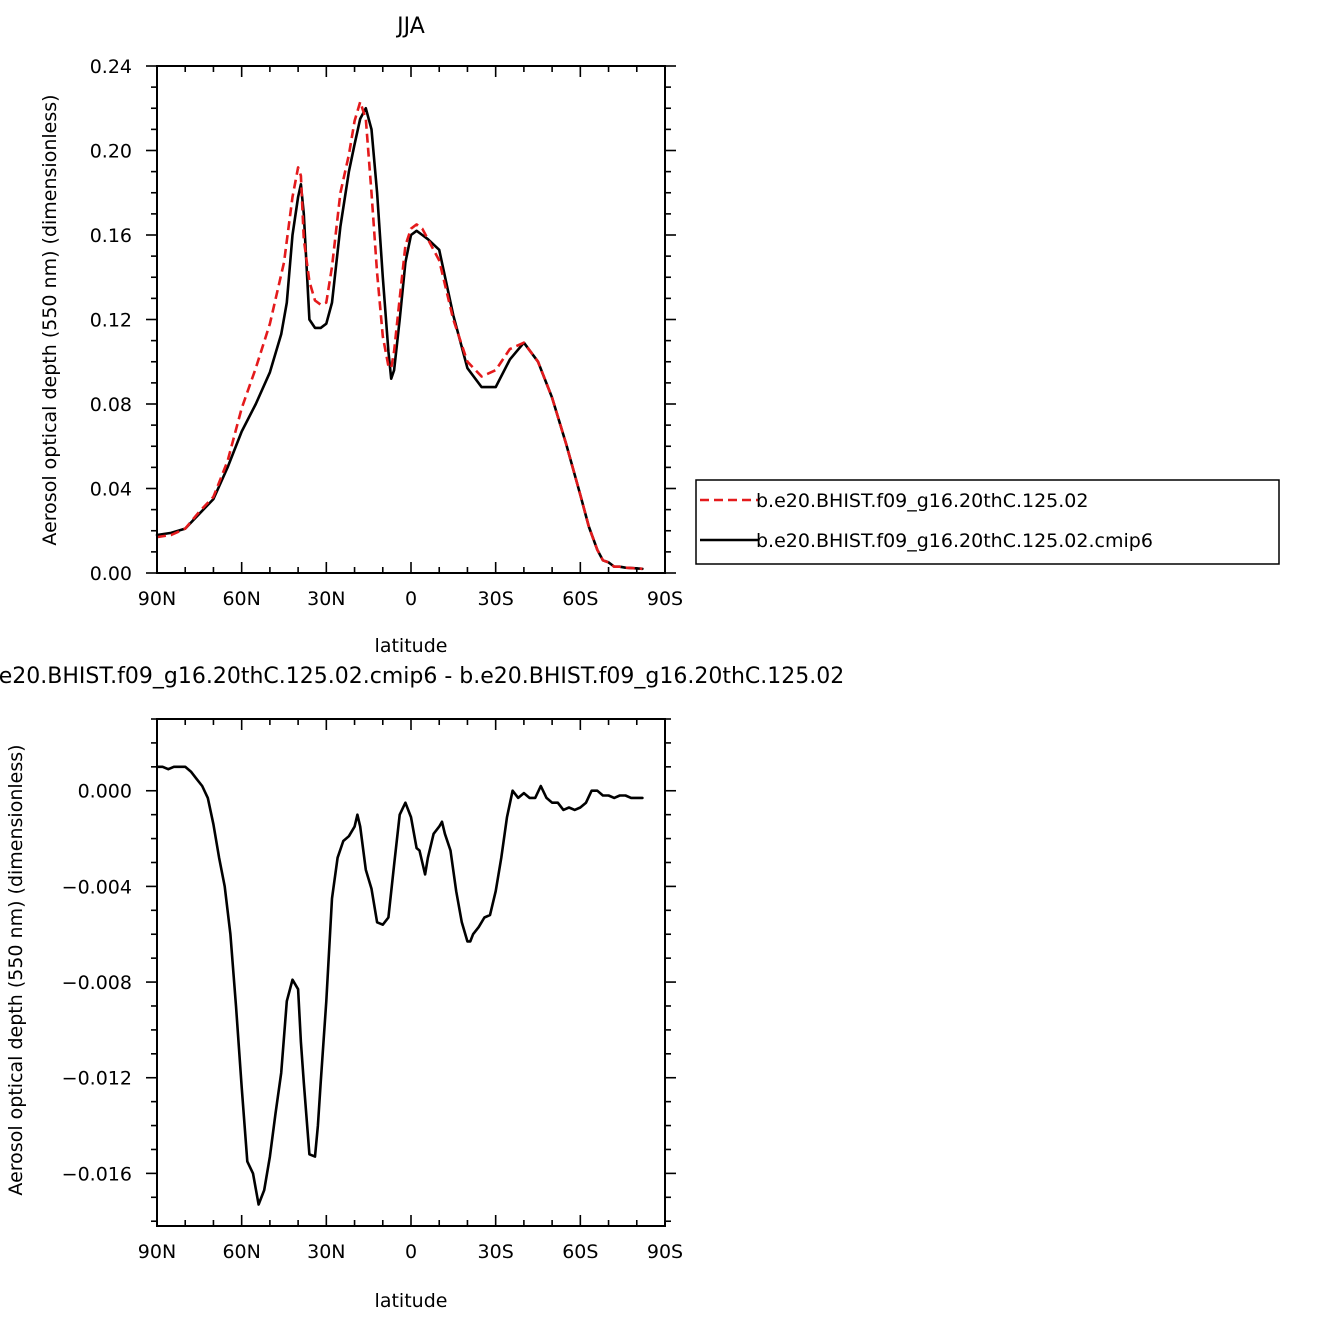  Describe the element at coordinates (111, 405) in the screenshot. I see `y-tick-label: 0.08` at that location.